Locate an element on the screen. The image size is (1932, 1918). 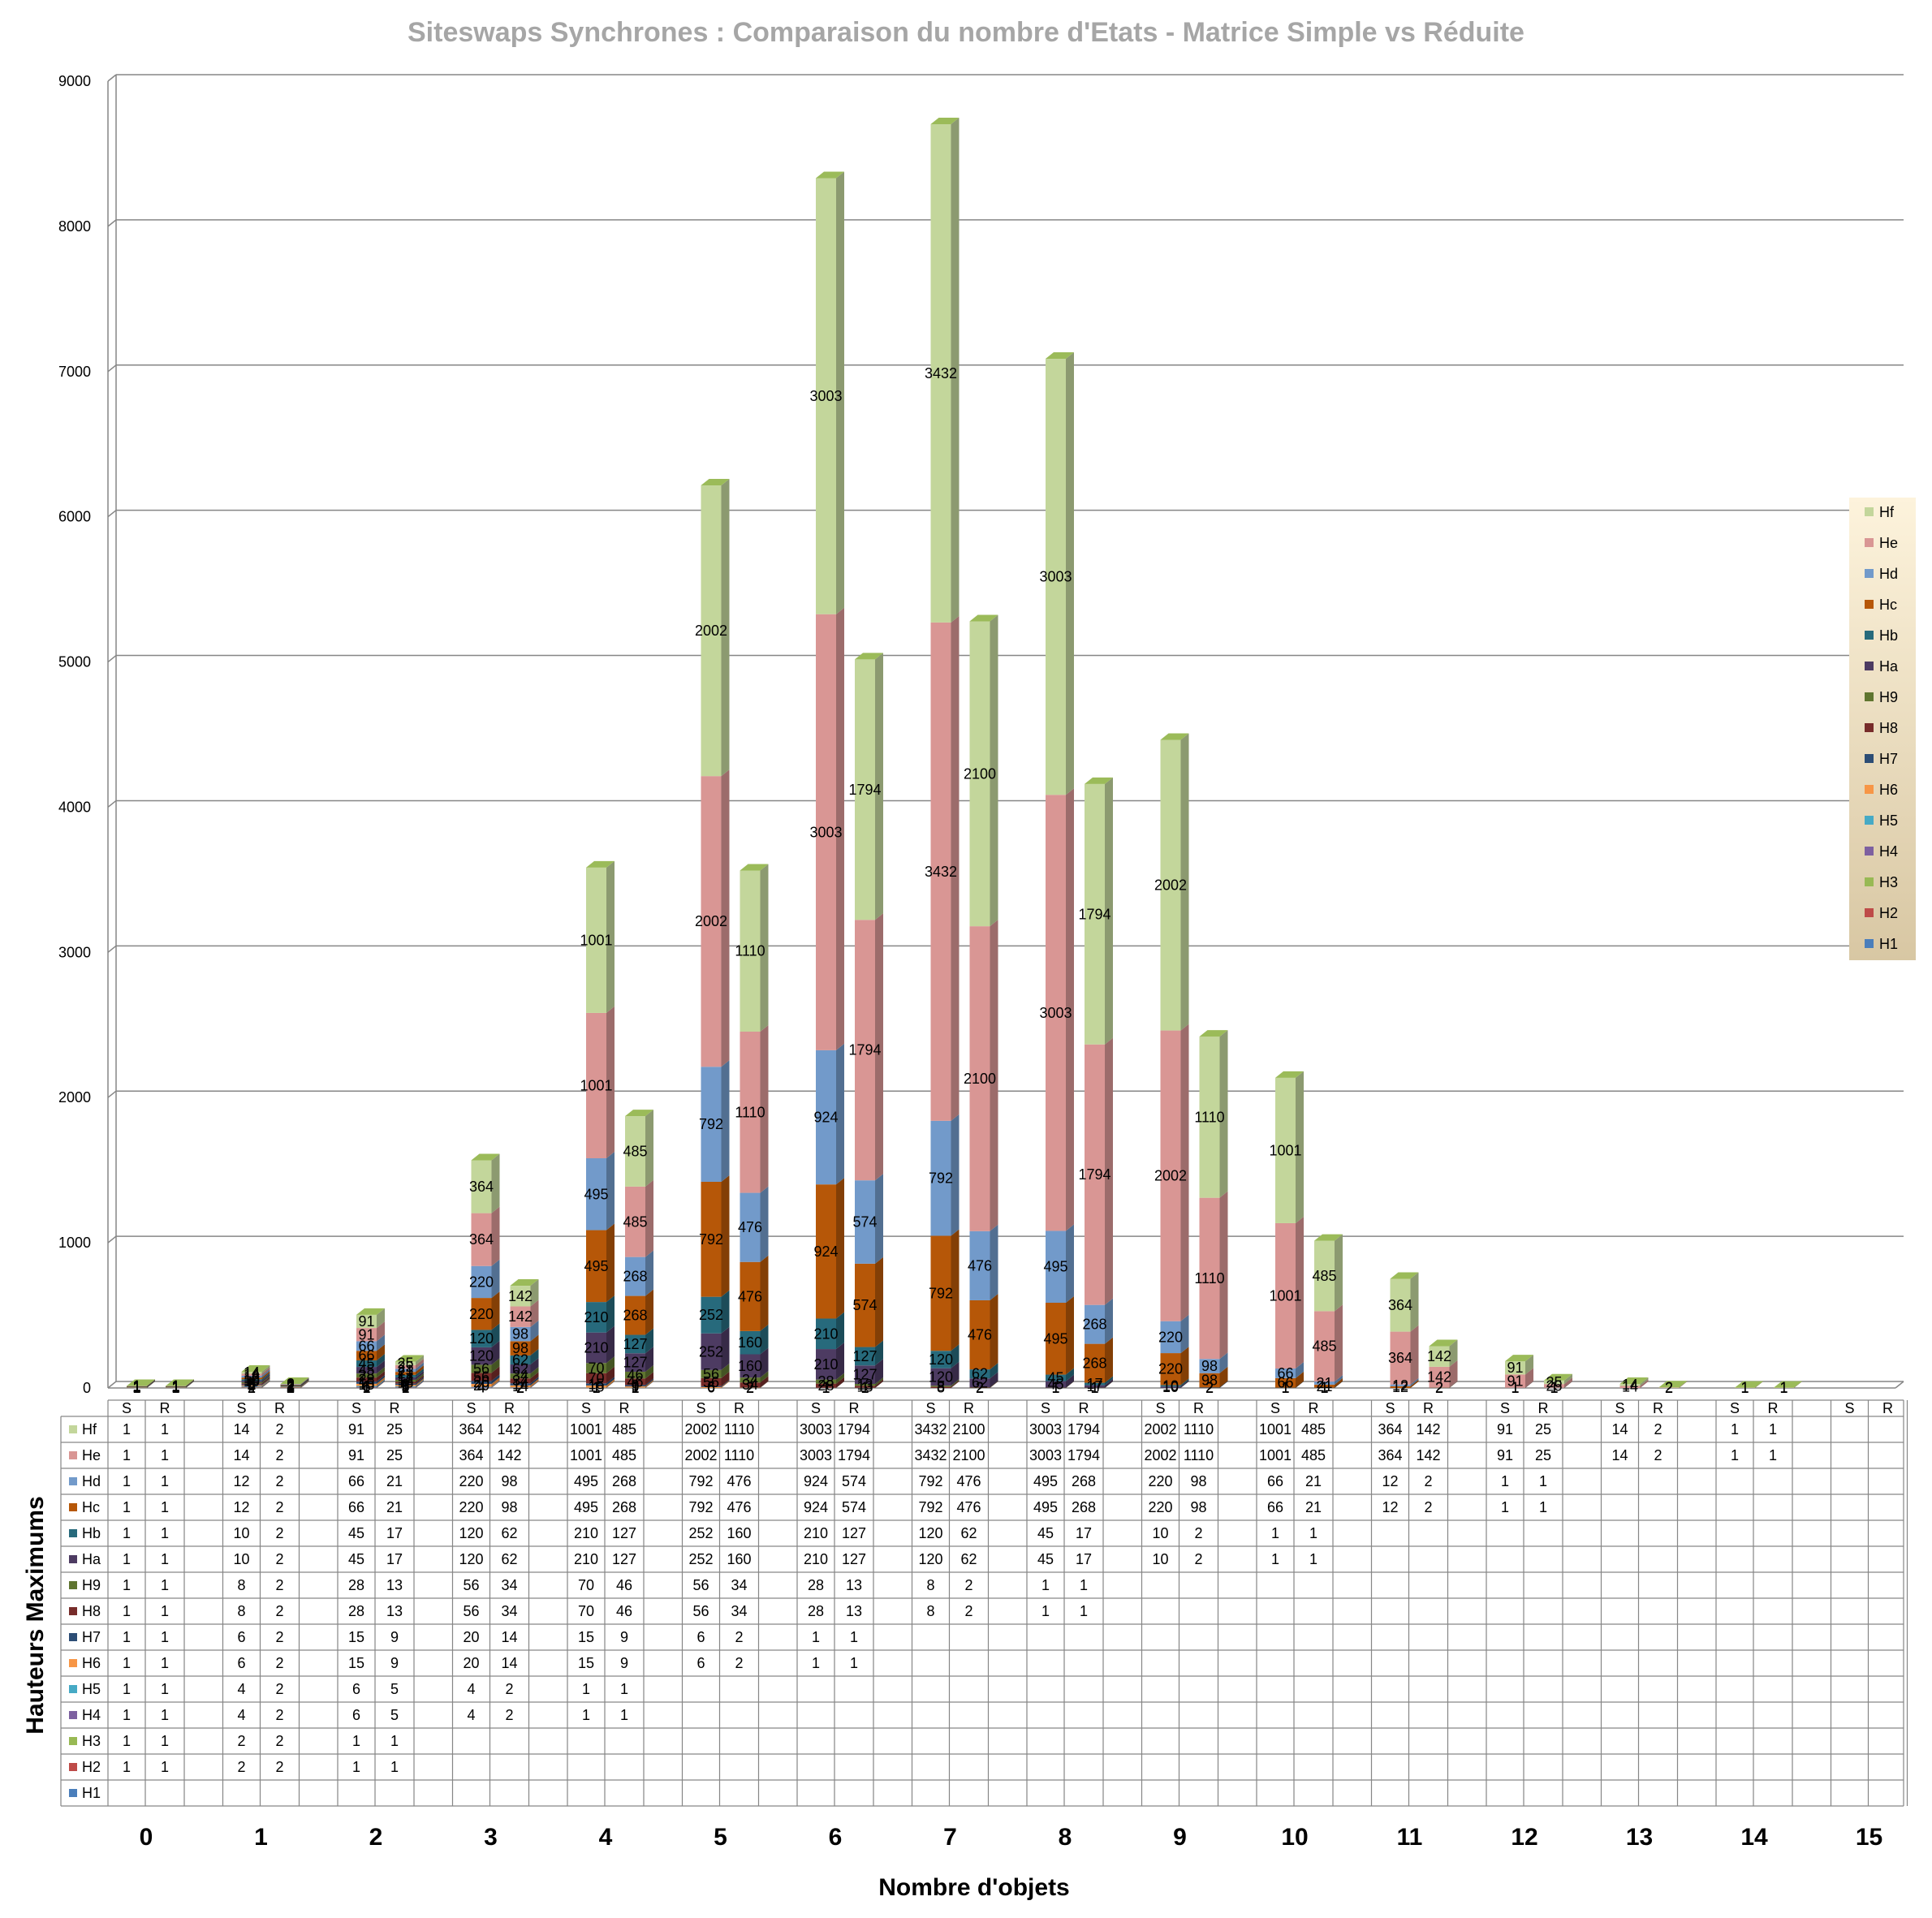
data-label: 15 is located at coordinates (366, 1382).